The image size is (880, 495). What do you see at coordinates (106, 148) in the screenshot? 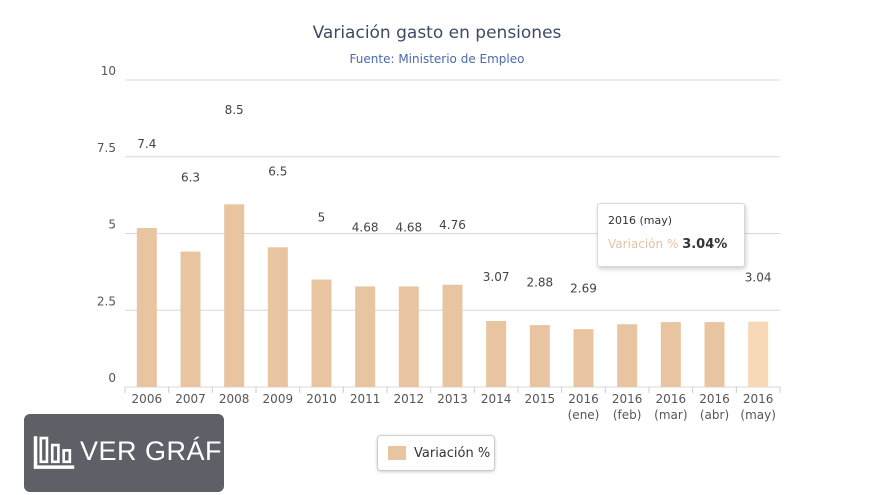
I see `y-tick-label: 7.5` at bounding box center [106, 148].